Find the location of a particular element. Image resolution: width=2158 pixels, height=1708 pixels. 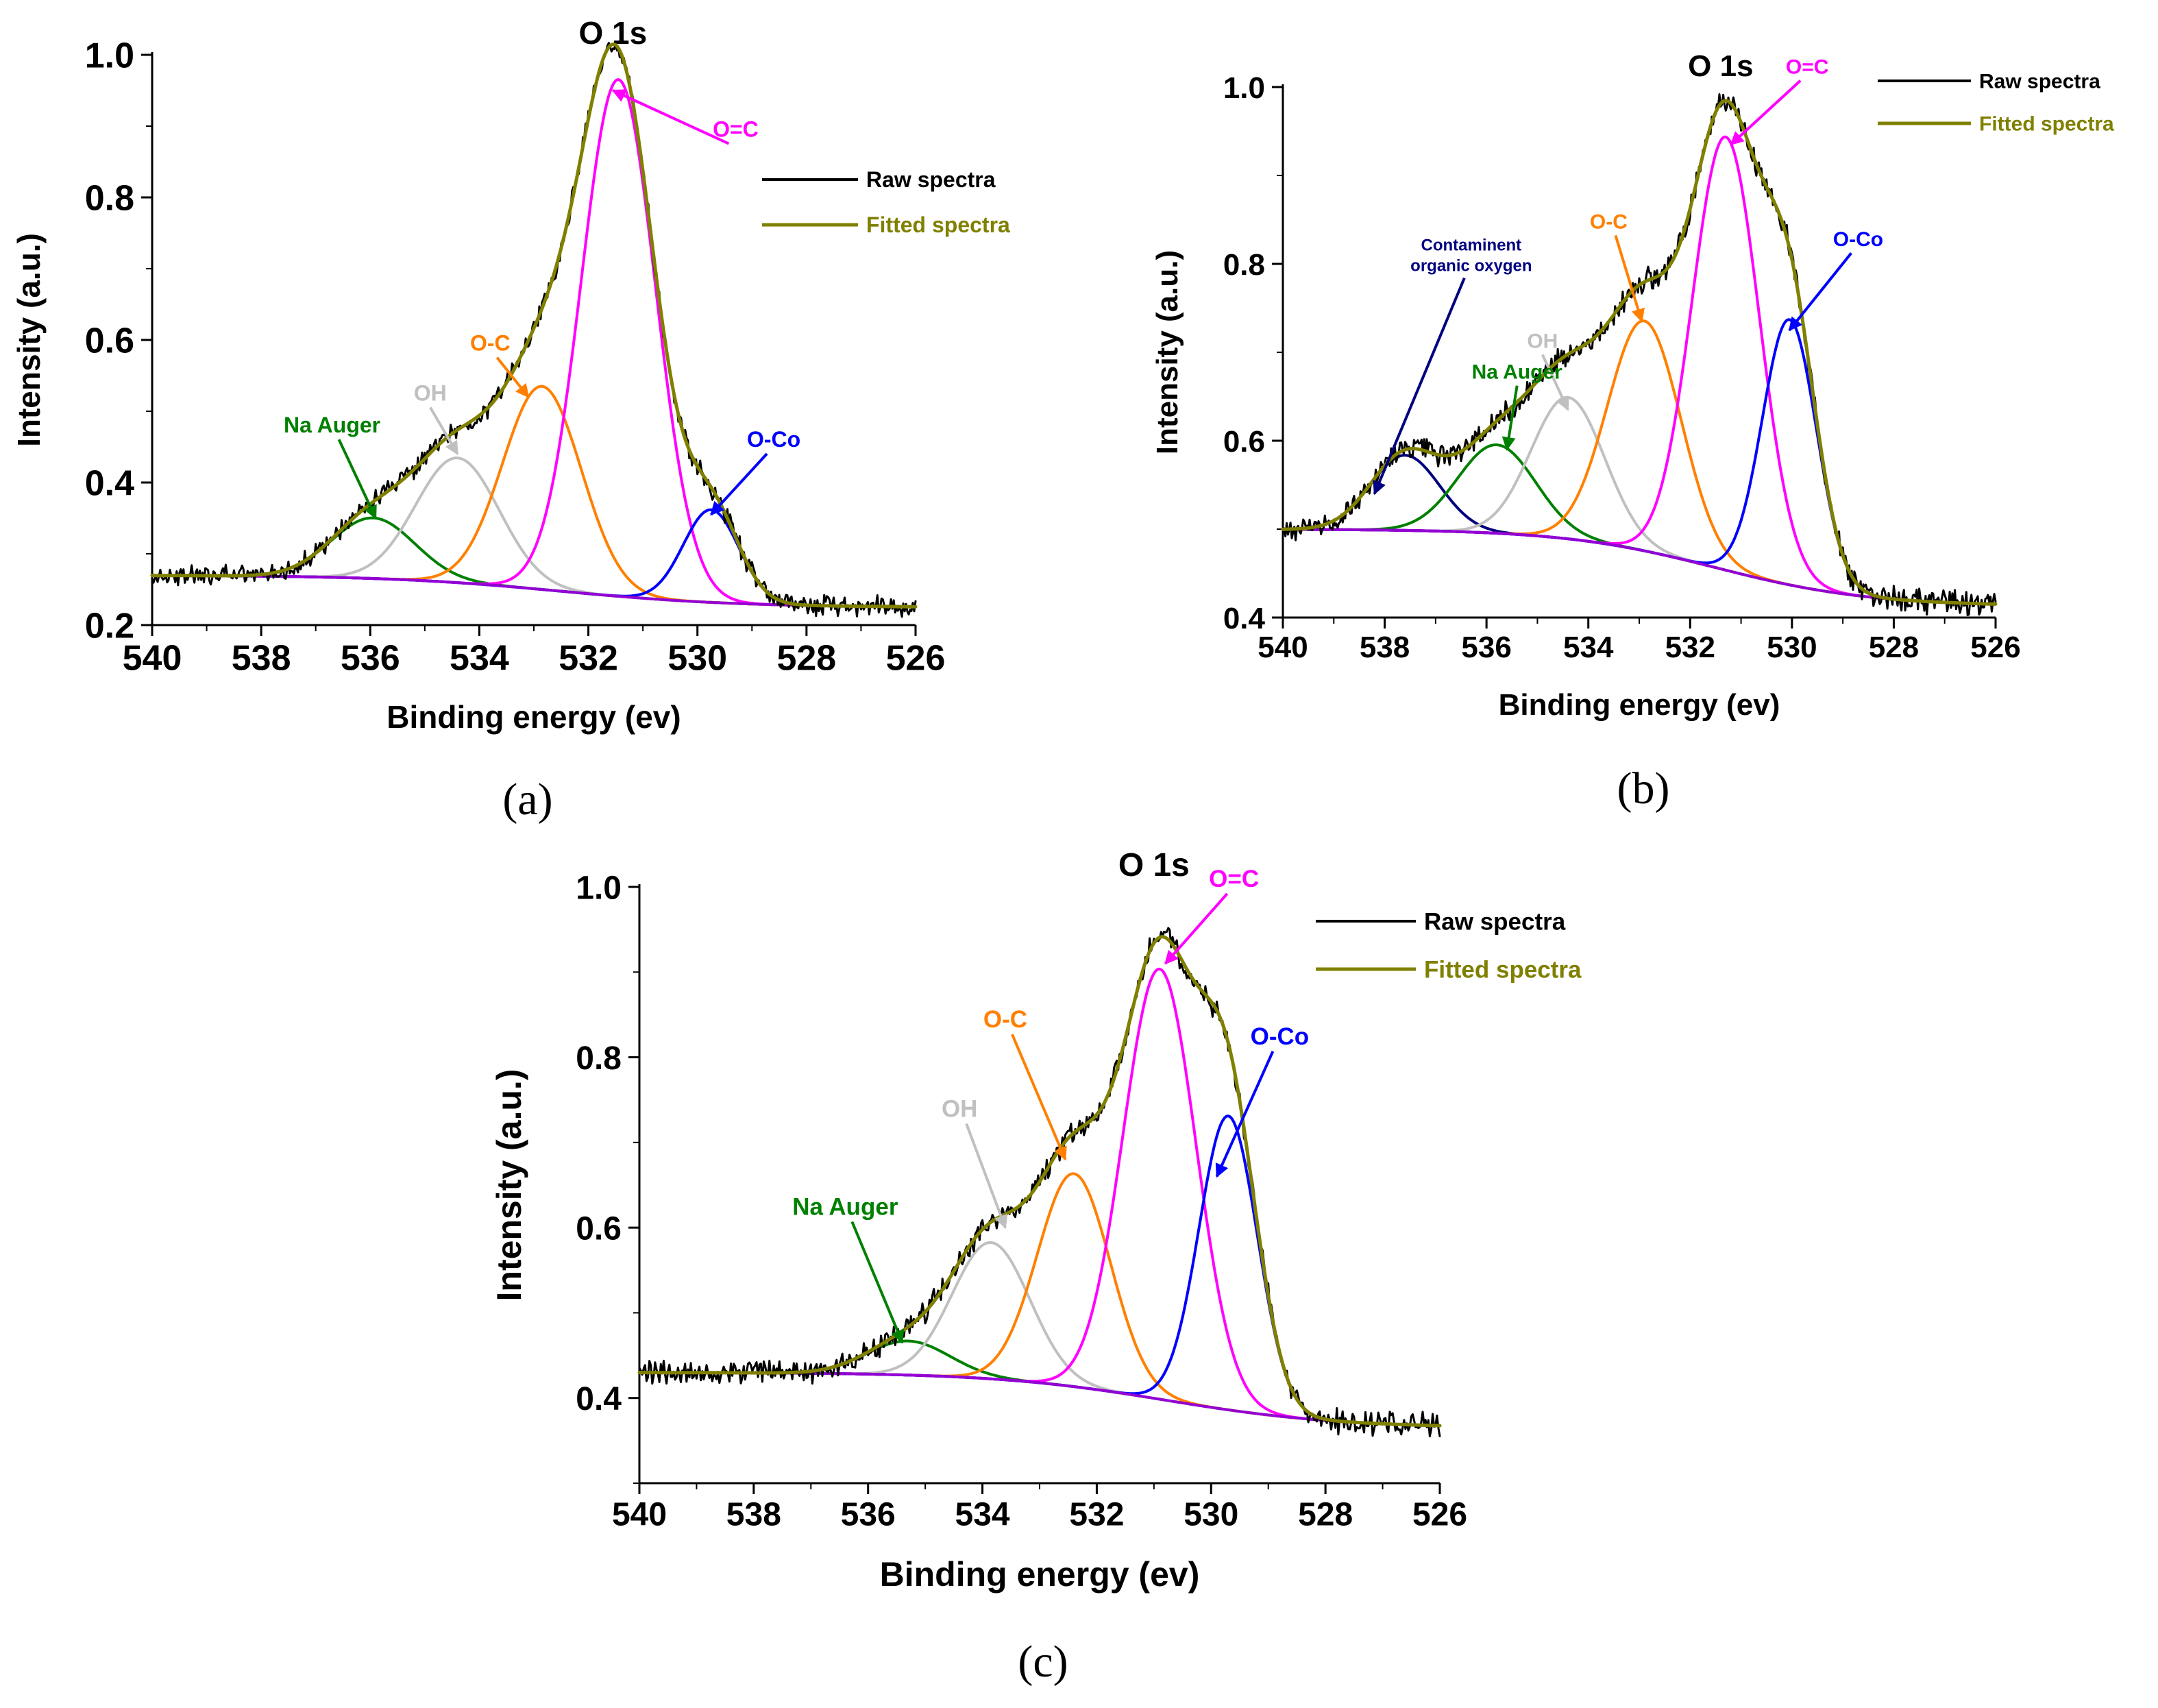

raw-spectrum-line is located at coordinates (1640, 354).